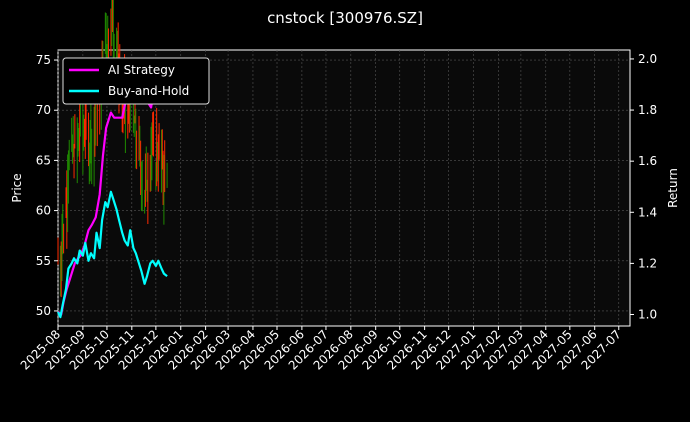 The height and width of the screenshot is (422, 690). I want to click on y-right-tick-label: 1.2, so click(647, 263).